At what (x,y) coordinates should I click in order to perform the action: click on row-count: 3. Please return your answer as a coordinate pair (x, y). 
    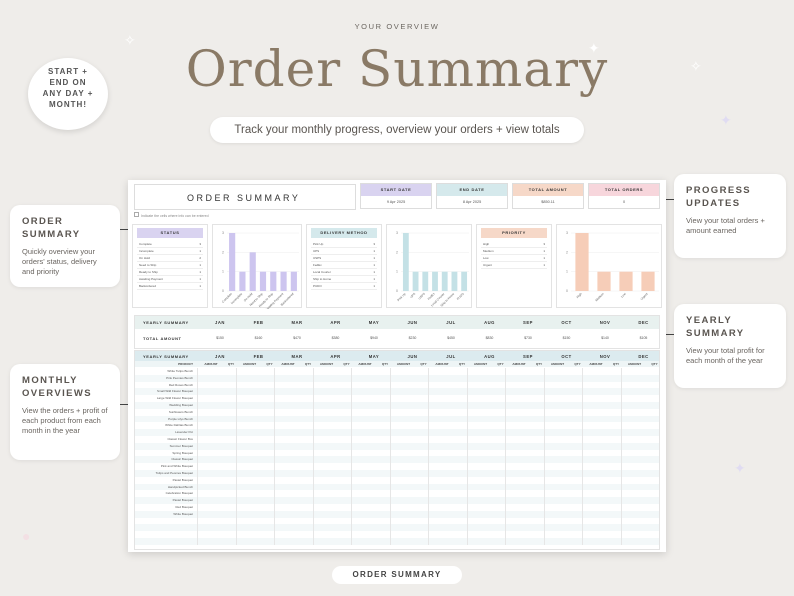
    Looking at the image, I should click on (200, 244).